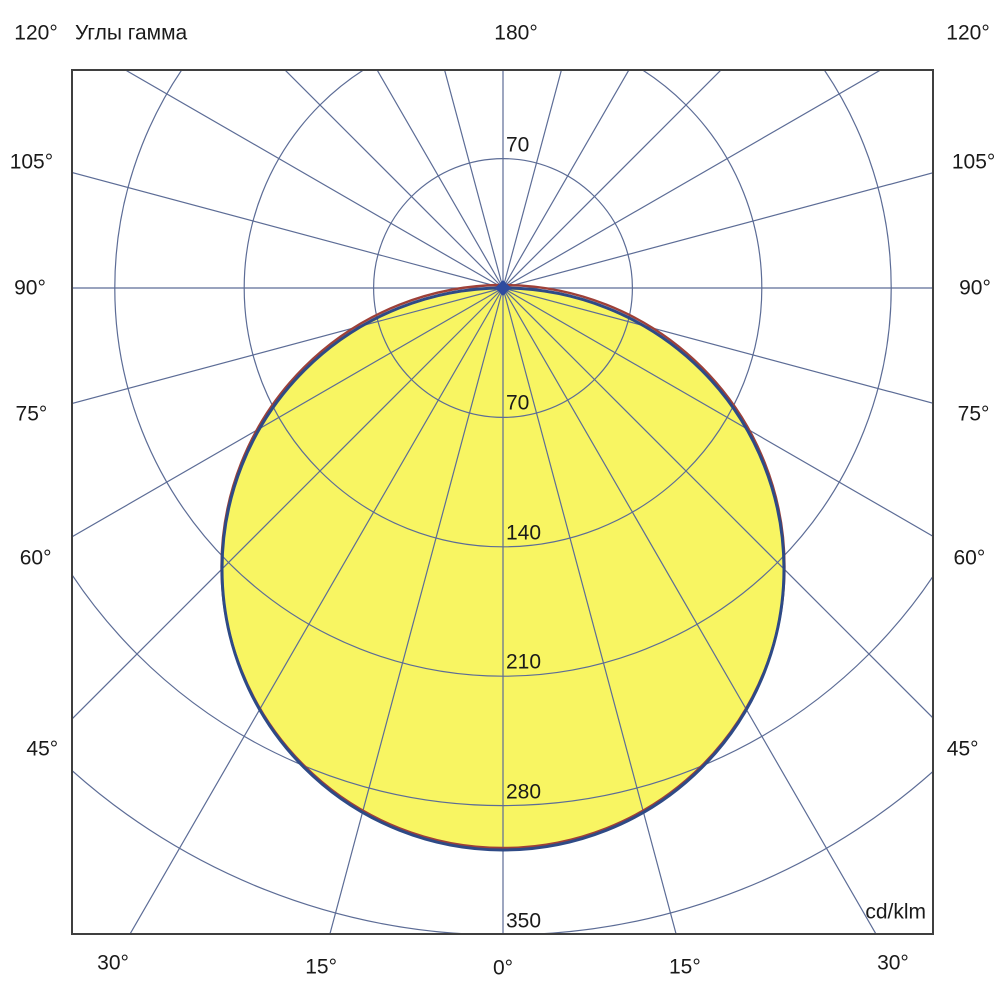 The height and width of the screenshot is (1000, 1000). What do you see at coordinates (975, 288) in the screenshot?
I see `gamma-angle-label-right: 90°` at bounding box center [975, 288].